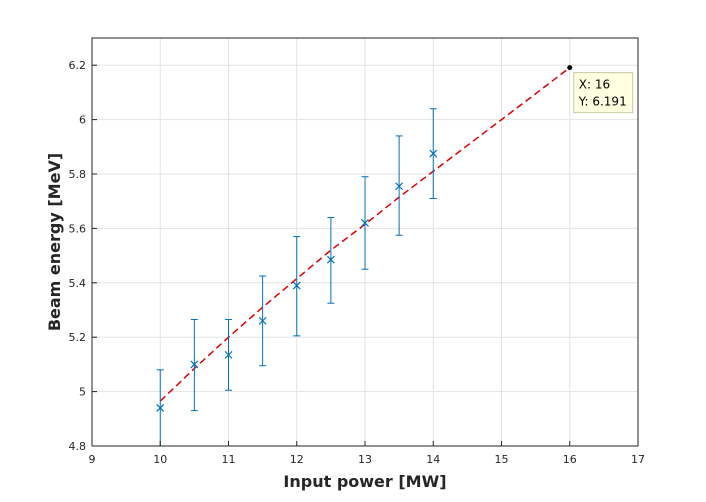 Image resolution: width=706 pixels, height=502 pixels. What do you see at coordinates (603, 93) in the screenshot?
I see `datatip-box` at bounding box center [603, 93].